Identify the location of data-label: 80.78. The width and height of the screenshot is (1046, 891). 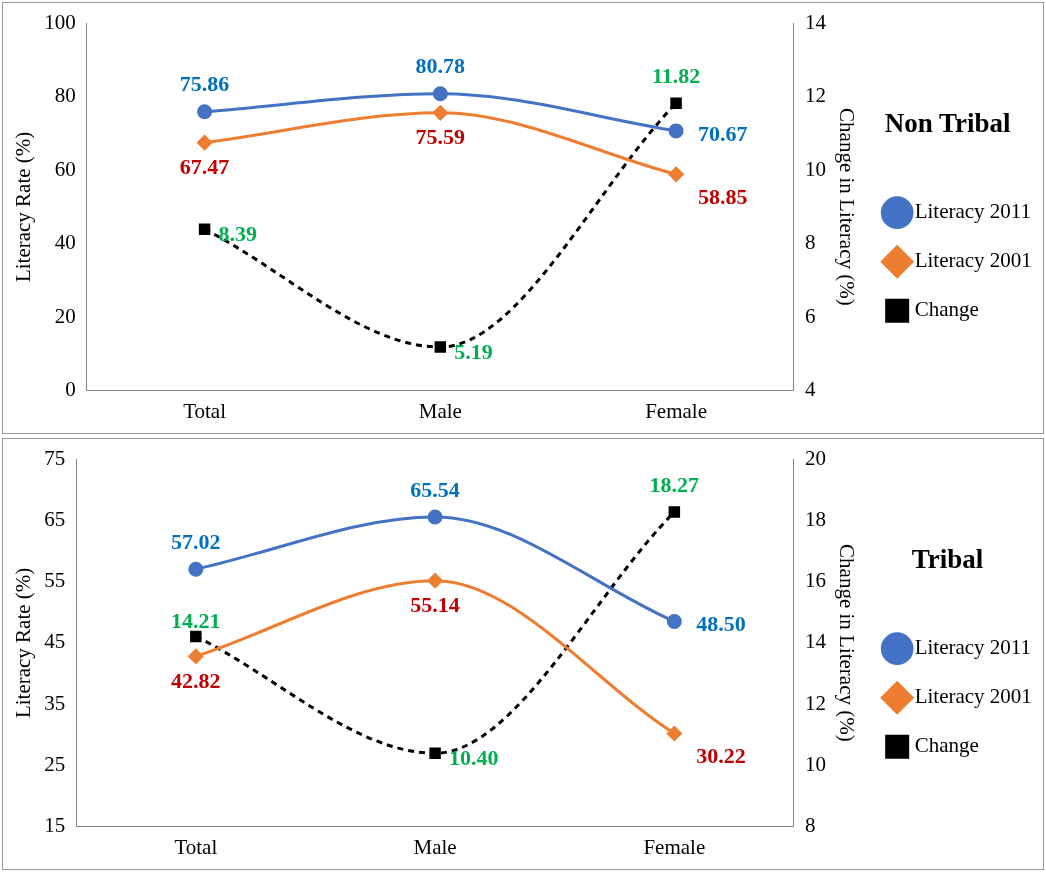
(440, 66).